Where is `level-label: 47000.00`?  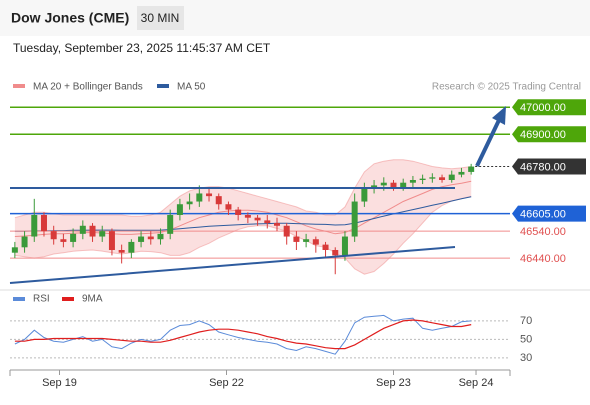 level-label: 47000.00 is located at coordinates (543, 108).